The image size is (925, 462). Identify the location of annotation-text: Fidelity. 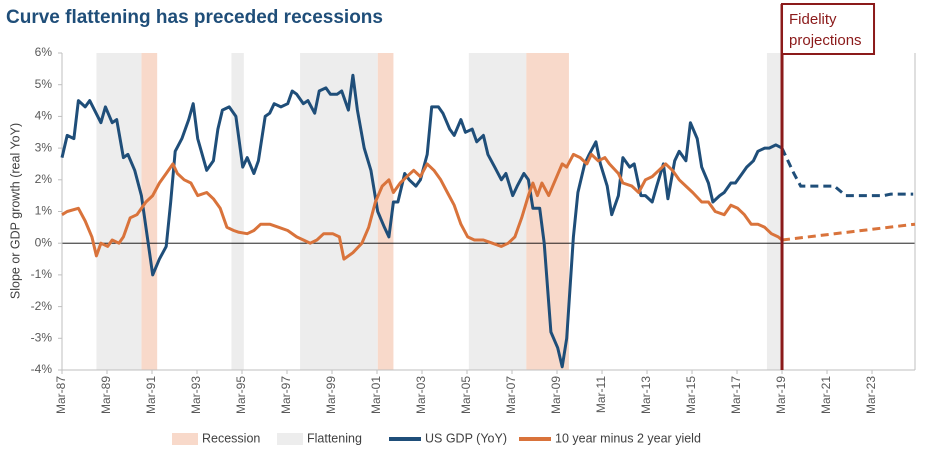
(813, 19).